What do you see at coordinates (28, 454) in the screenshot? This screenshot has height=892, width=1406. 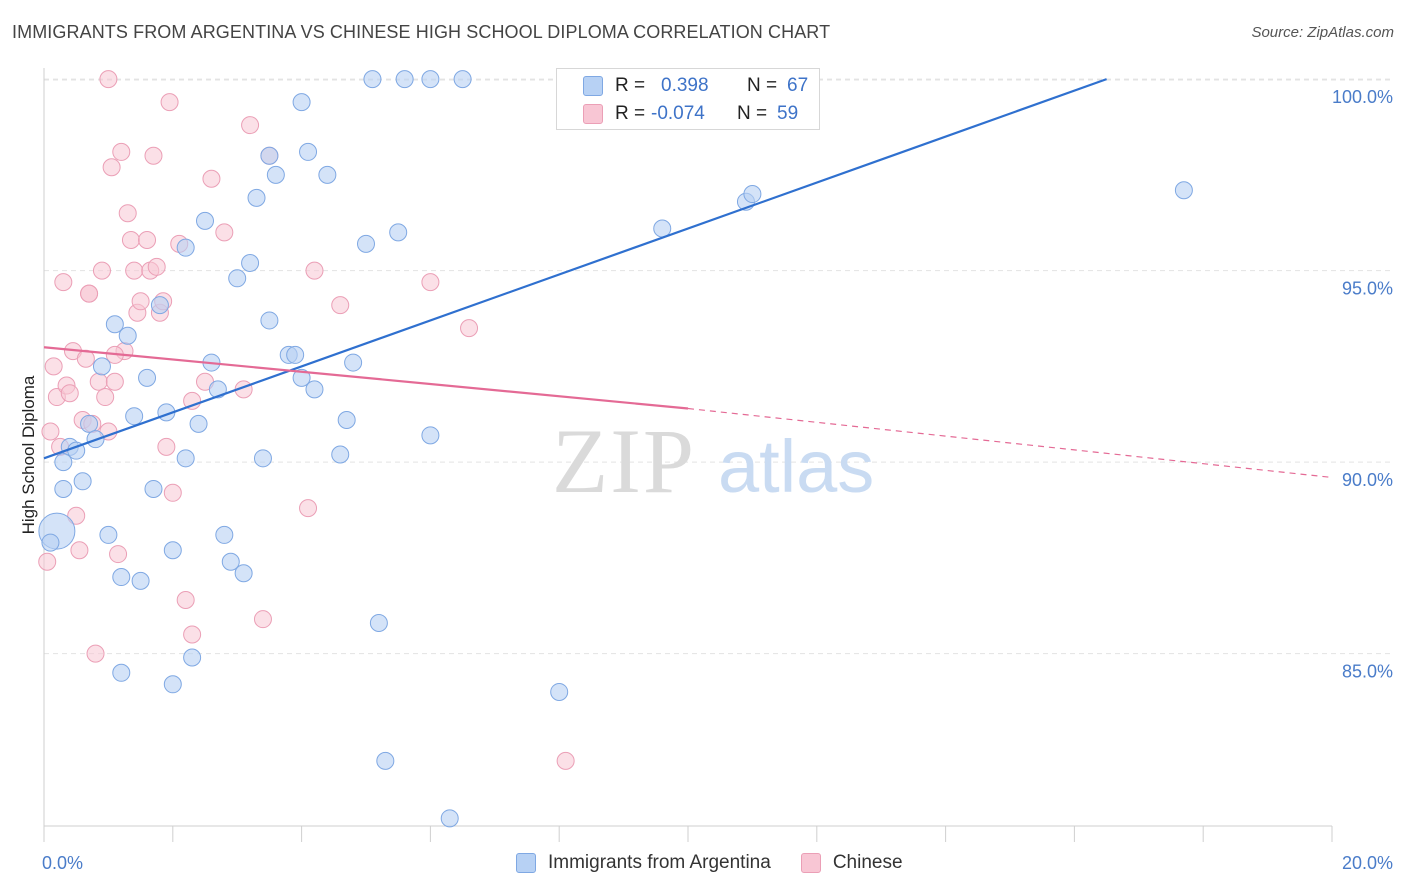 I see `y-axis-label: High School Diploma` at bounding box center [28, 454].